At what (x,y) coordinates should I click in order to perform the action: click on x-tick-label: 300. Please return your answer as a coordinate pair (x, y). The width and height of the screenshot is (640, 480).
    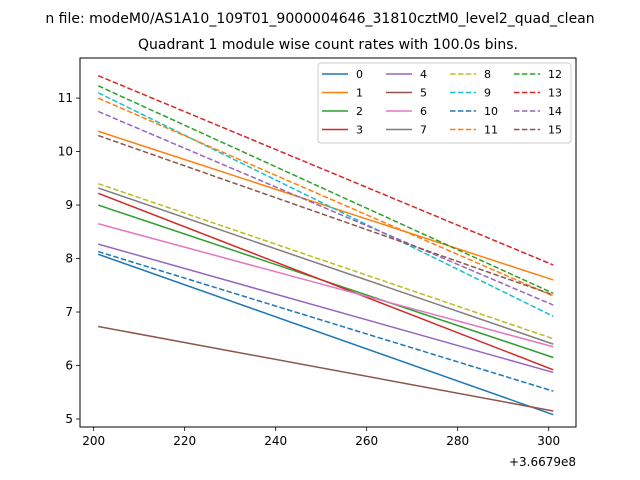
    Looking at the image, I should click on (548, 441).